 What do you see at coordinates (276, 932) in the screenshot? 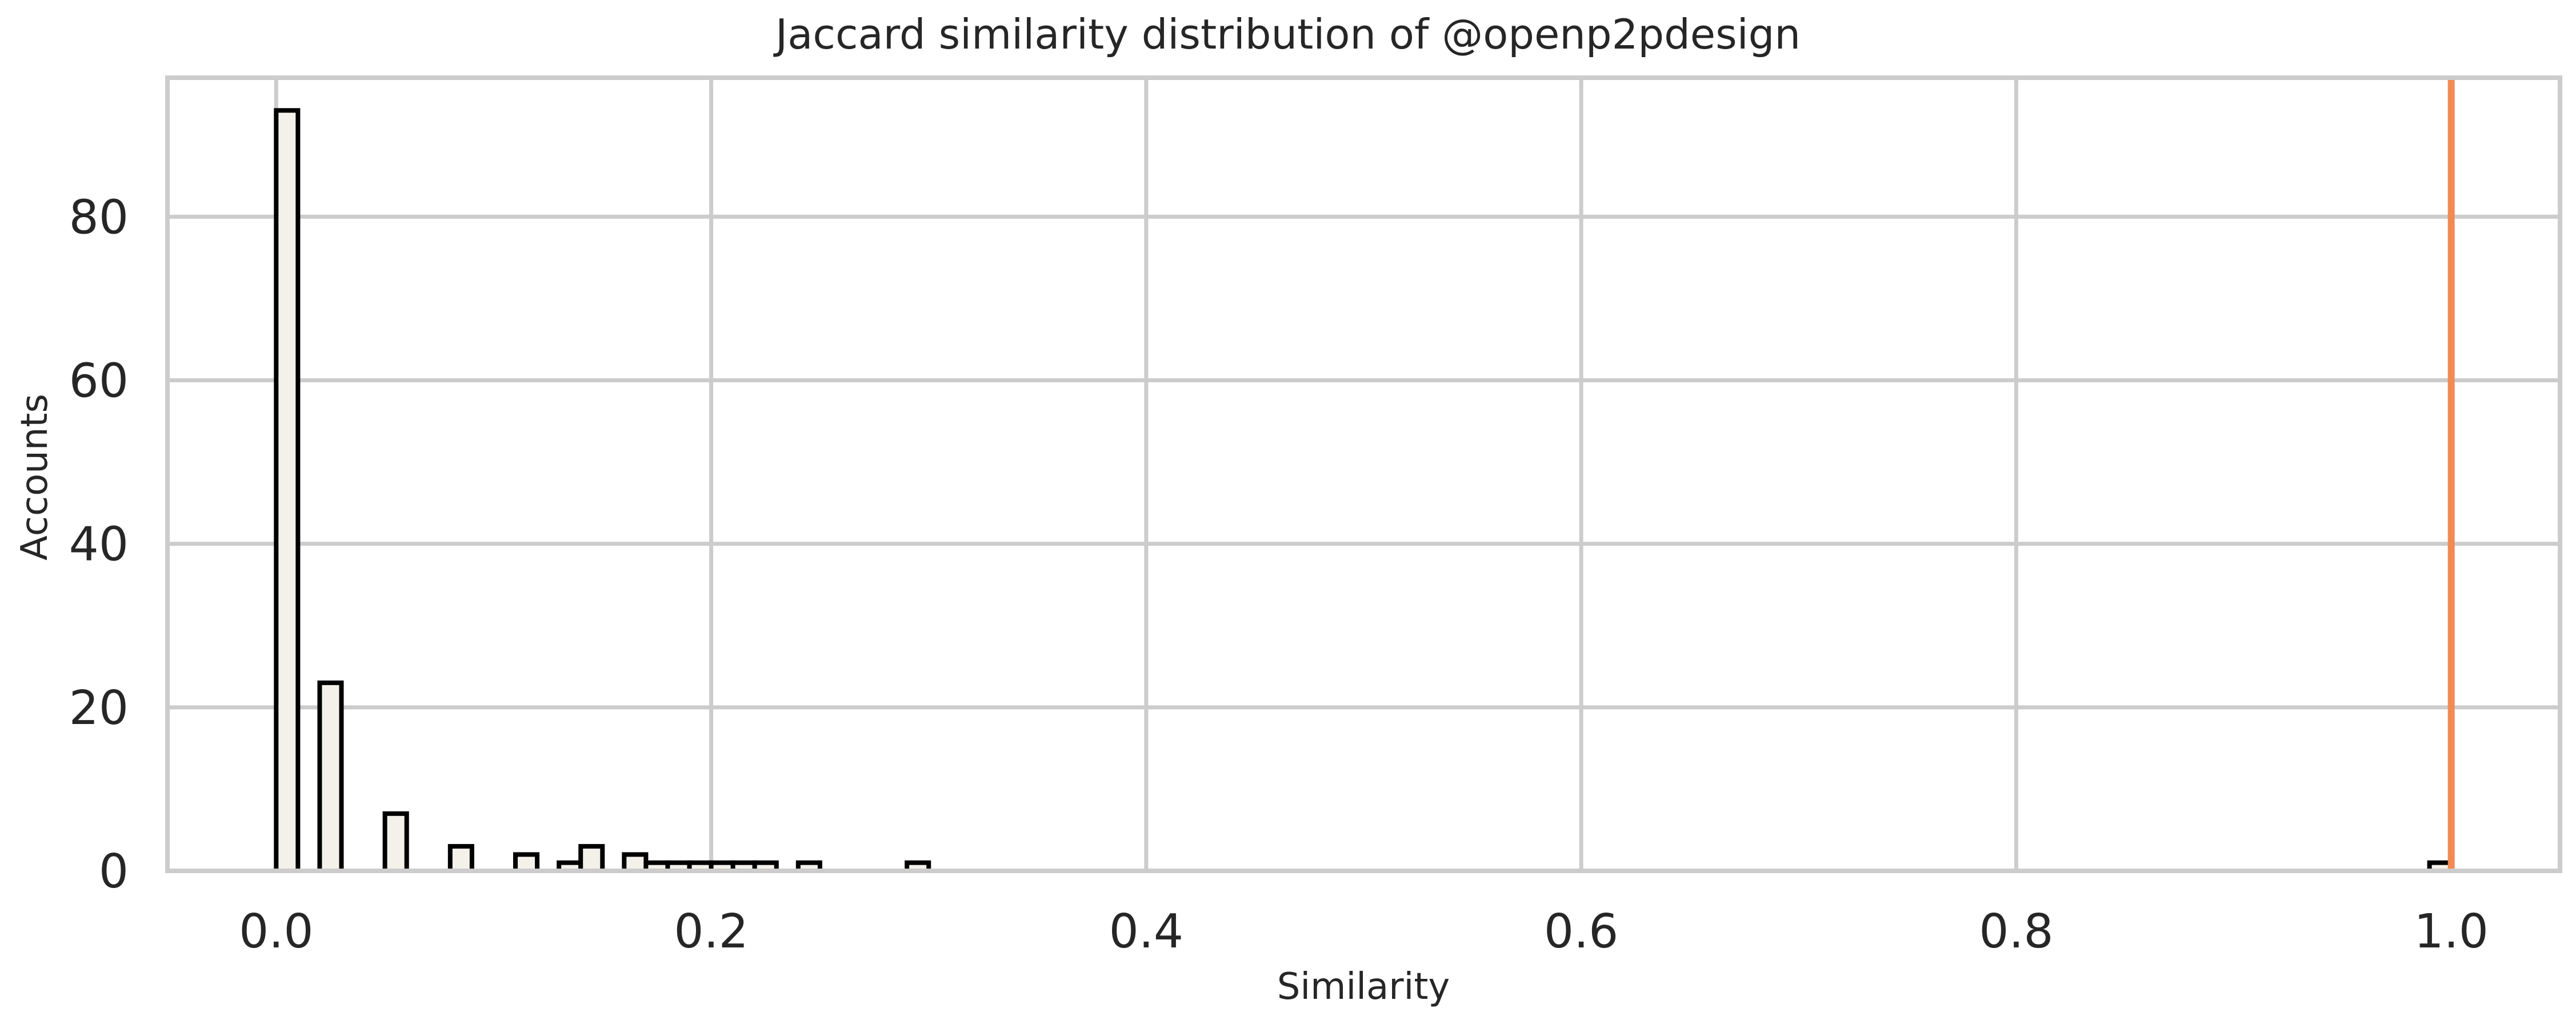
I see `x-tick-label: 0.0` at bounding box center [276, 932].